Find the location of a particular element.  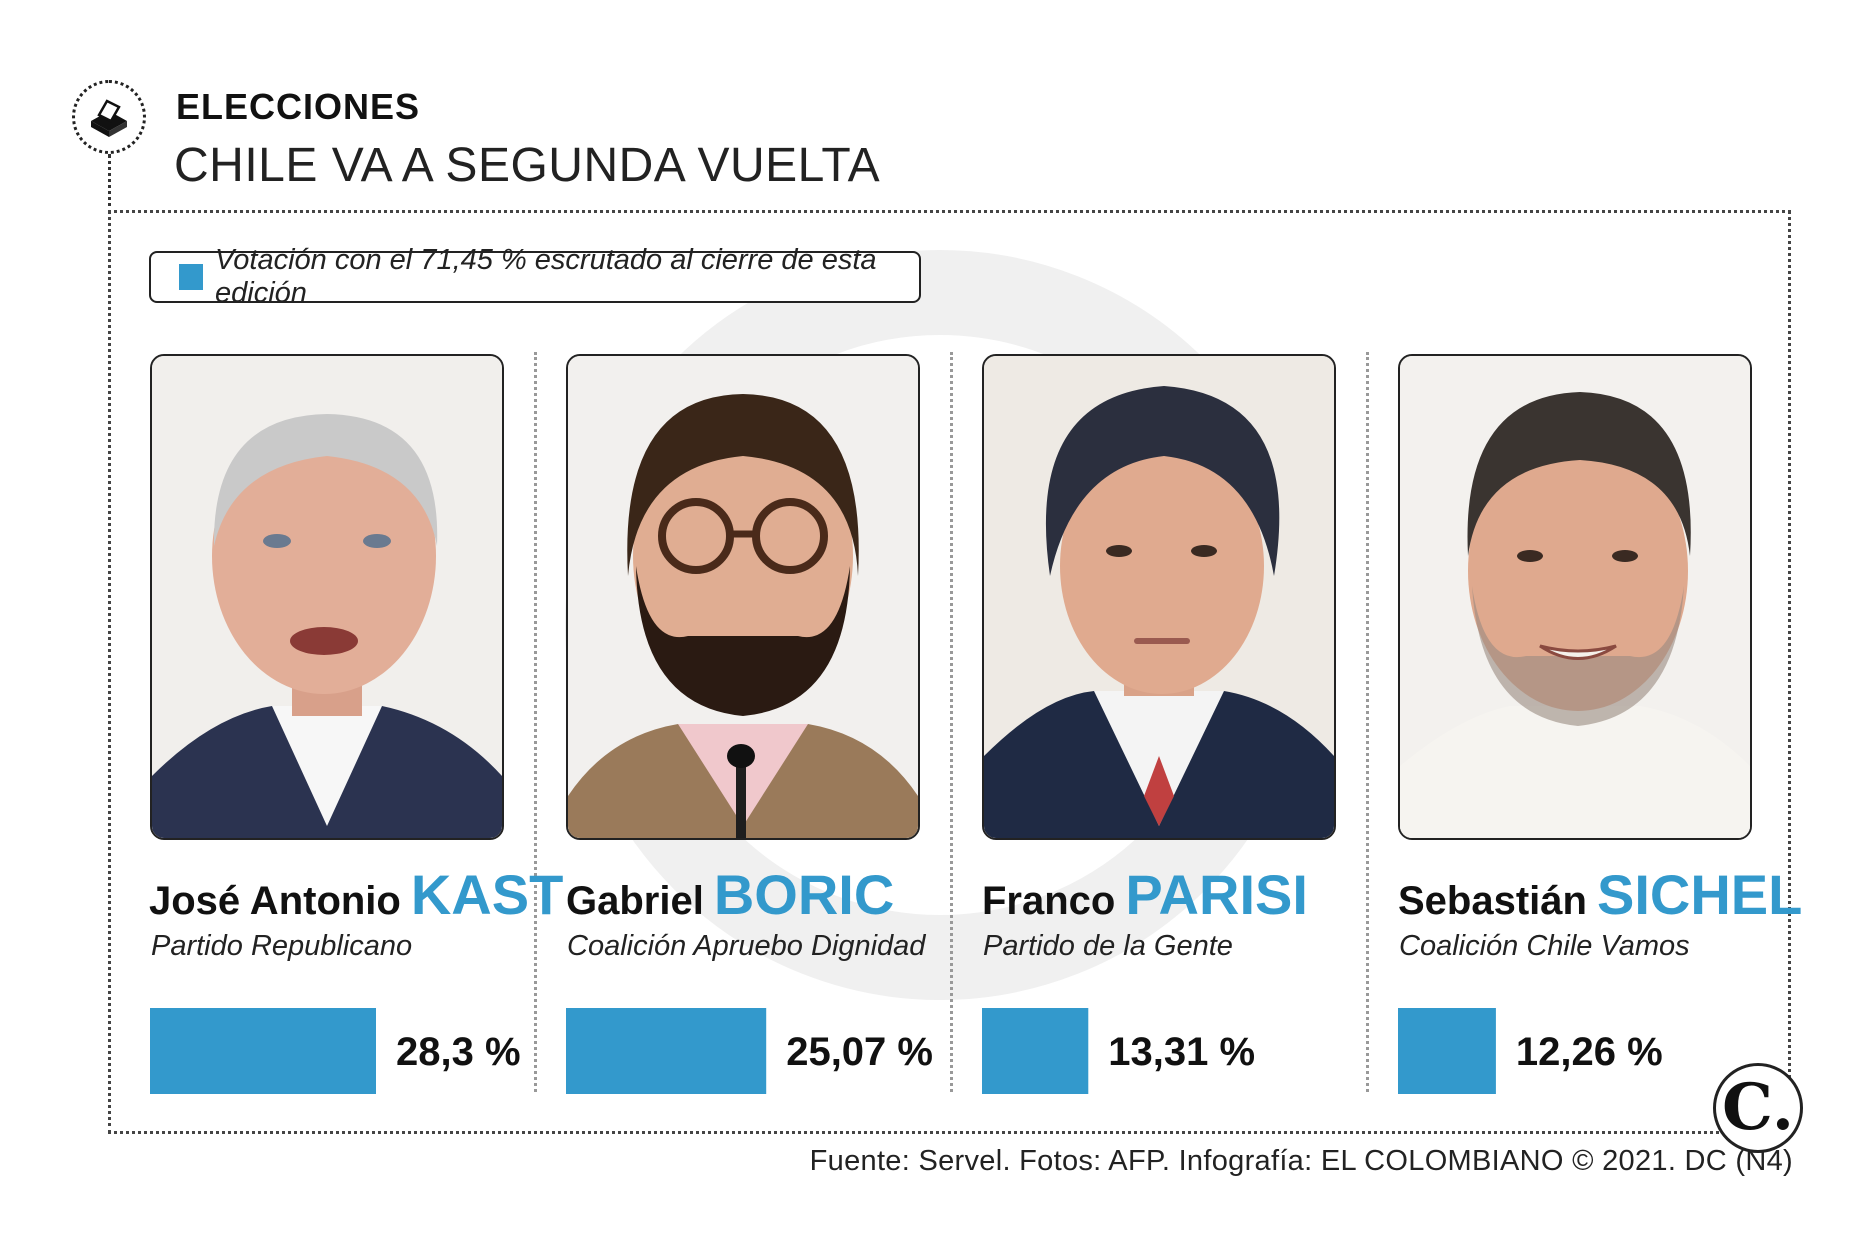

bar-kast is located at coordinates (263, 1051).